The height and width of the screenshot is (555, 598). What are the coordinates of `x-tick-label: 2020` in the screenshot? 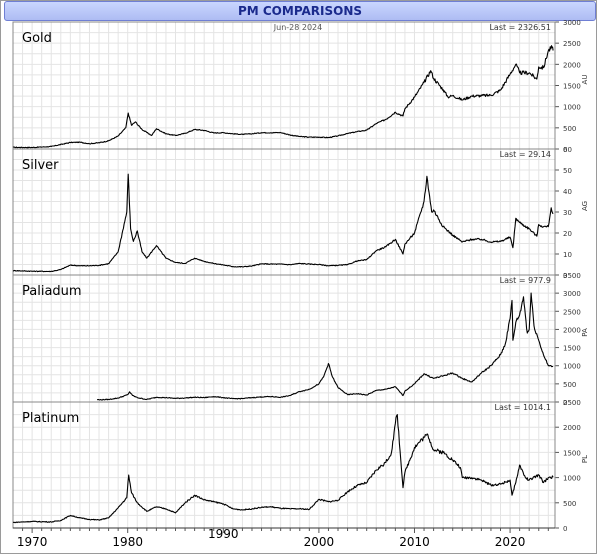 It's located at (510, 542).